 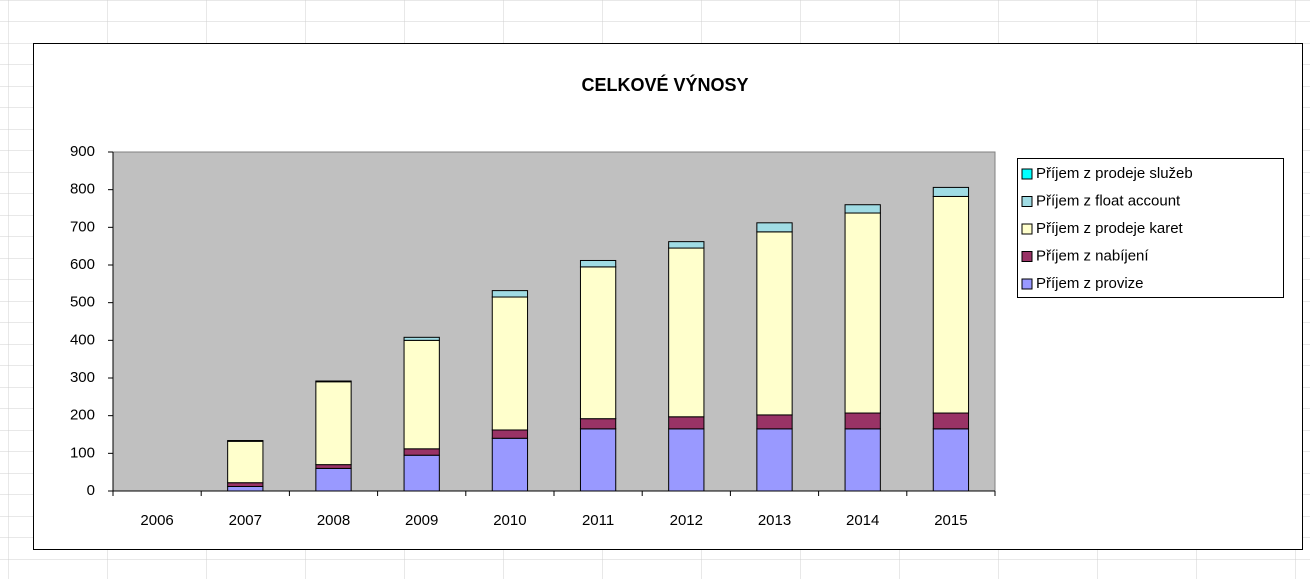 I want to click on legend-label: Příjem z prodeje karet, so click(x=1110, y=228).